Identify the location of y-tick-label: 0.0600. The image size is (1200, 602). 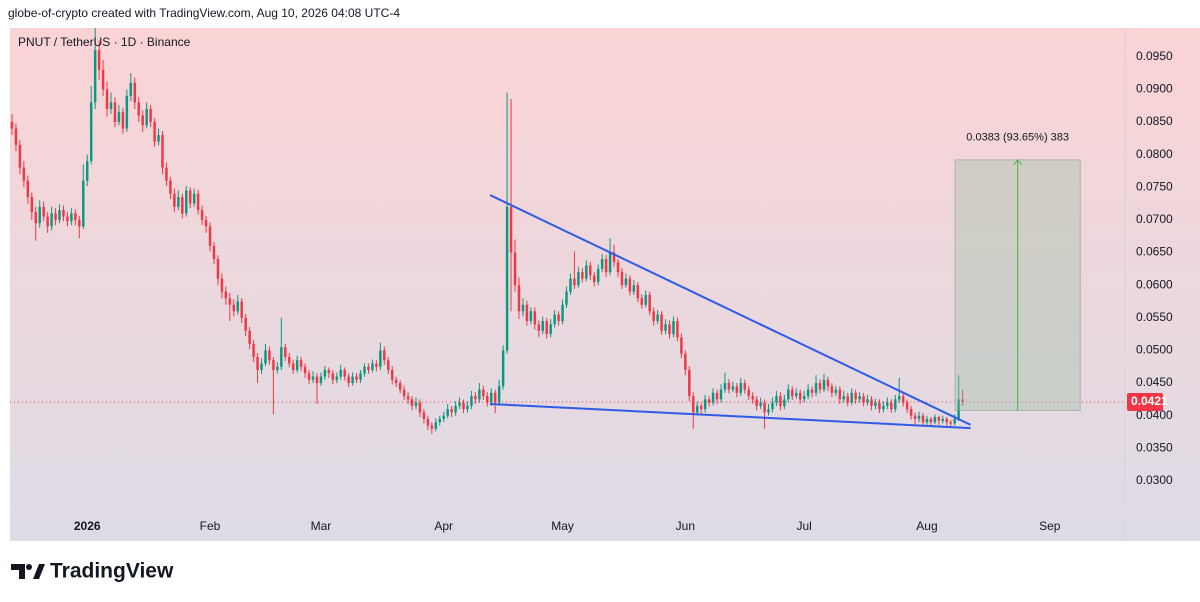
(1154, 284).